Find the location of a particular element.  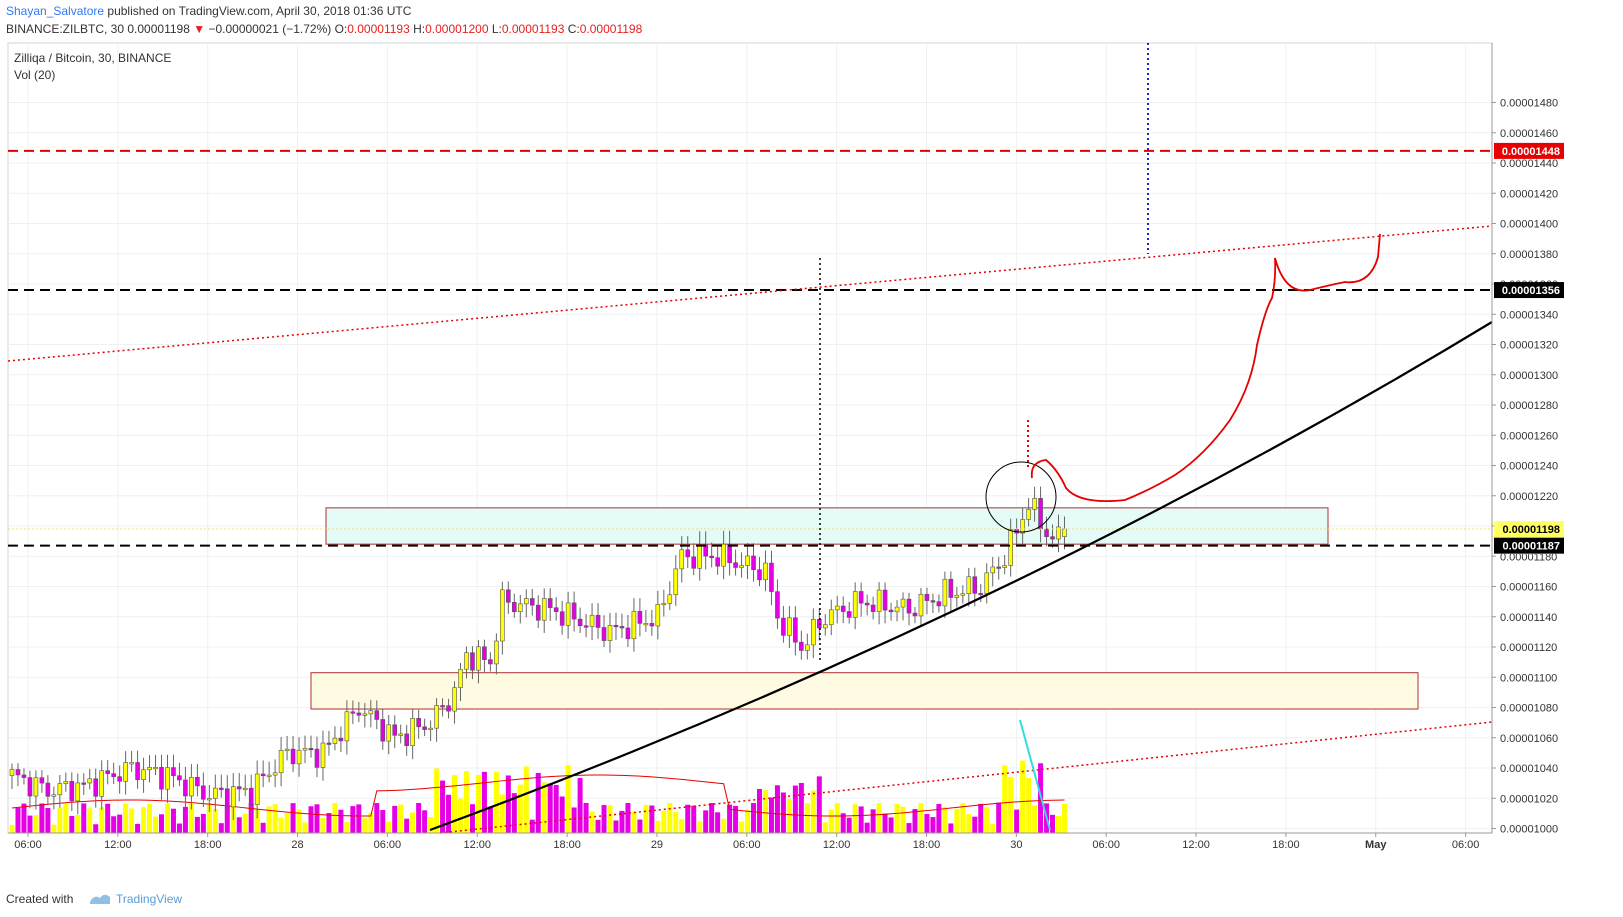

tradingview-brand-link: TradingView is located at coordinates (149, 899).